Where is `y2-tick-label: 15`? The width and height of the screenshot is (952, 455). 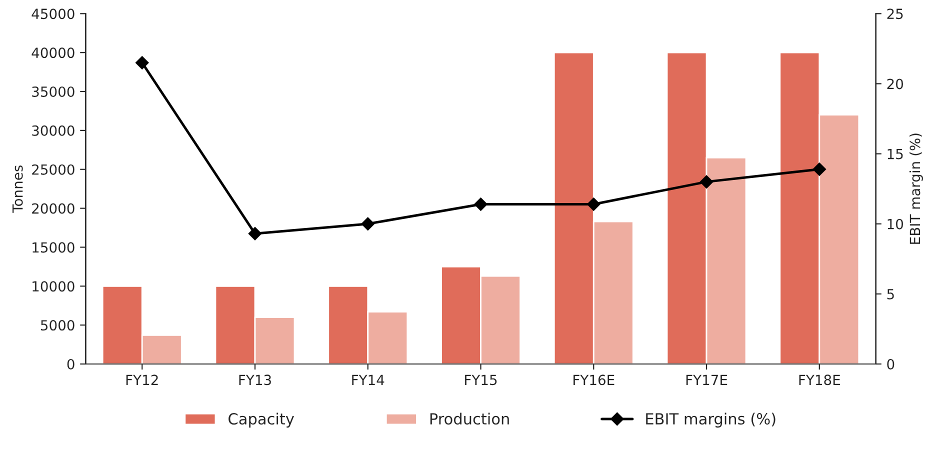 y2-tick-label: 15 is located at coordinates (895, 154).